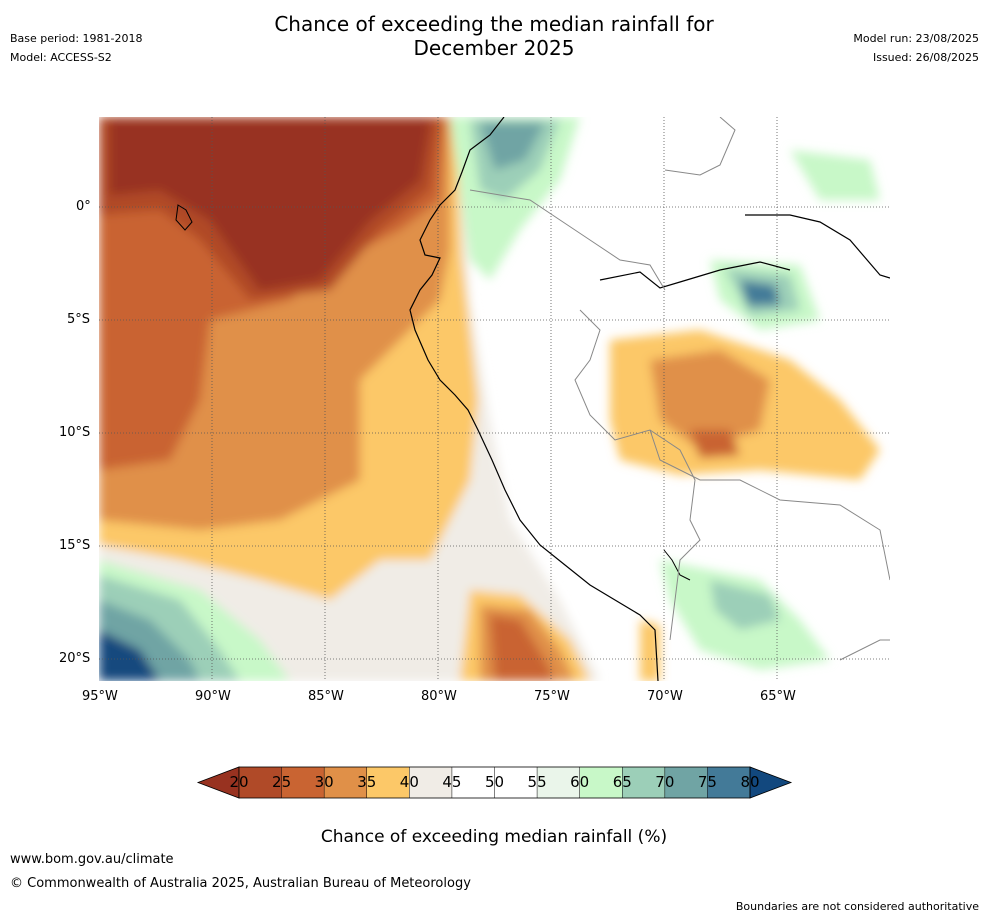 Image resolution: width=988 pixels, height=919 pixels. What do you see at coordinates (75, 432) in the screenshot?
I see `lat-label-10s: 10°S` at bounding box center [75, 432].